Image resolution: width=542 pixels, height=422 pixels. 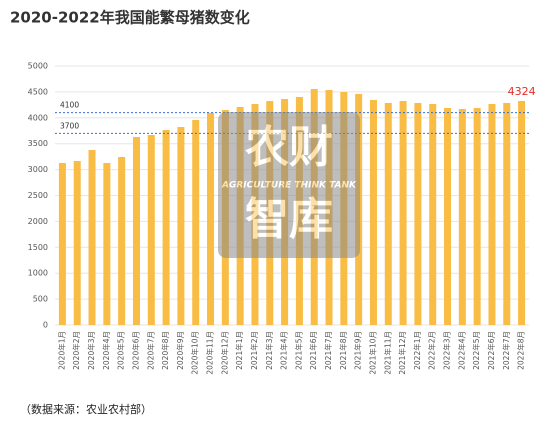 What do you see at coordinates (224, 353) in the screenshot?
I see `x-tick-label: 2020年12月` at bounding box center [224, 353].